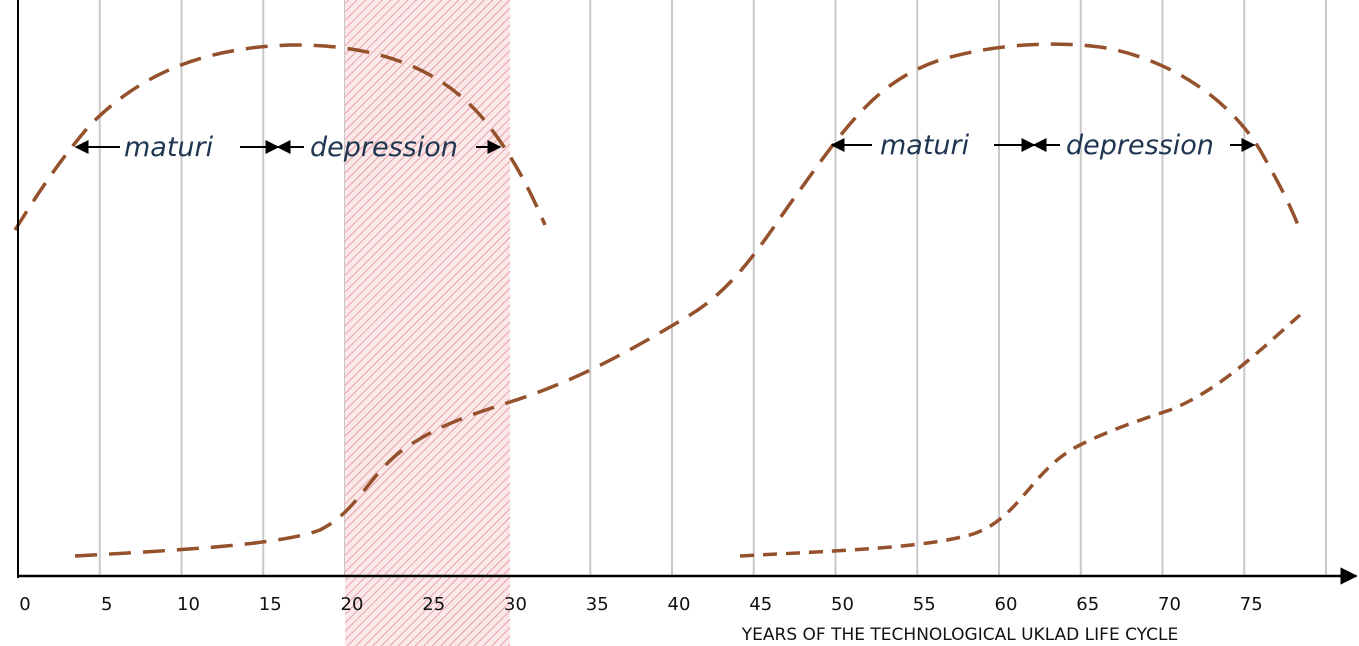 Image resolution: width=1359 pixels, height=646 pixels. What do you see at coordinates (352, 604) in the screenshot?
I see `x-tick-label: 20` at bounding box center [352, 604].